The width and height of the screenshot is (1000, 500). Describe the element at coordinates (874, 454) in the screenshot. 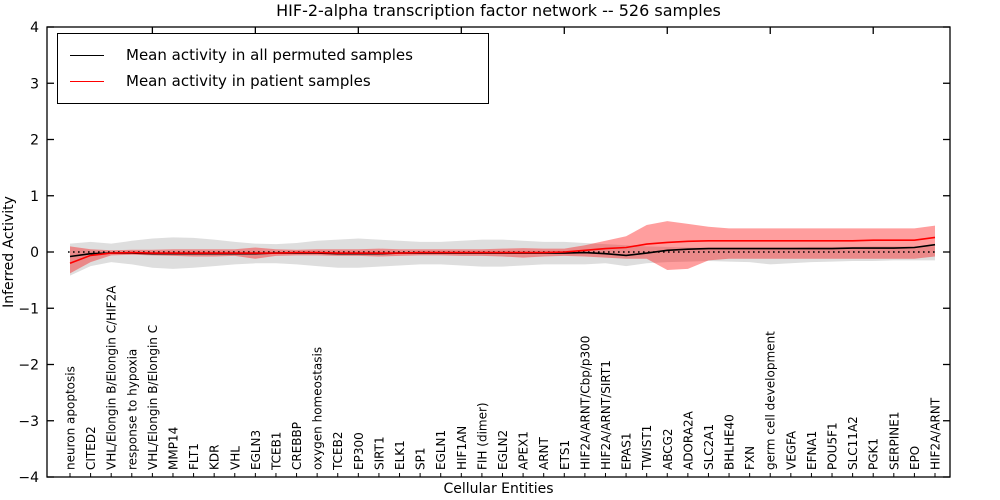

I see `svg-text: PGK1` at that location.